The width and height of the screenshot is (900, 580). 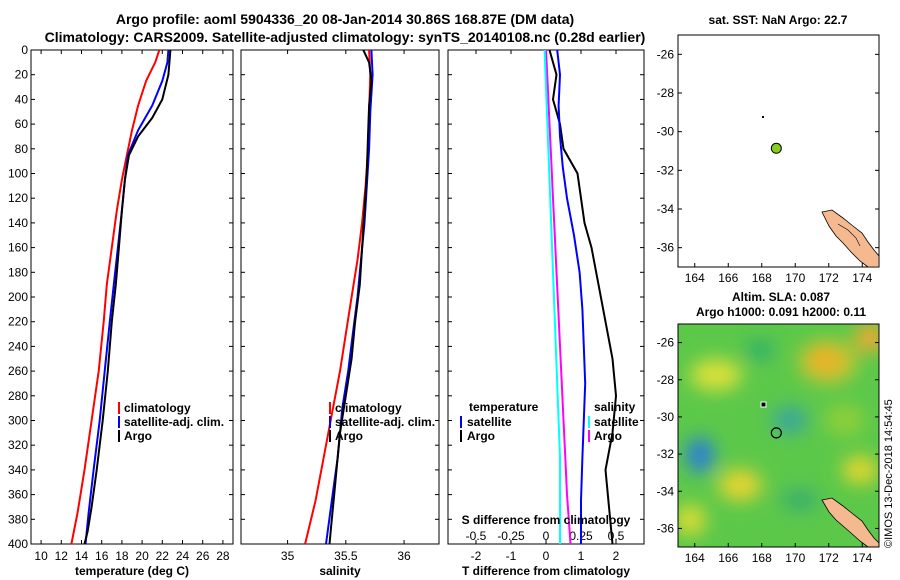 I want to click on legend-satellite-adj: satellite-adj. clim., so click(x=174, y=422).